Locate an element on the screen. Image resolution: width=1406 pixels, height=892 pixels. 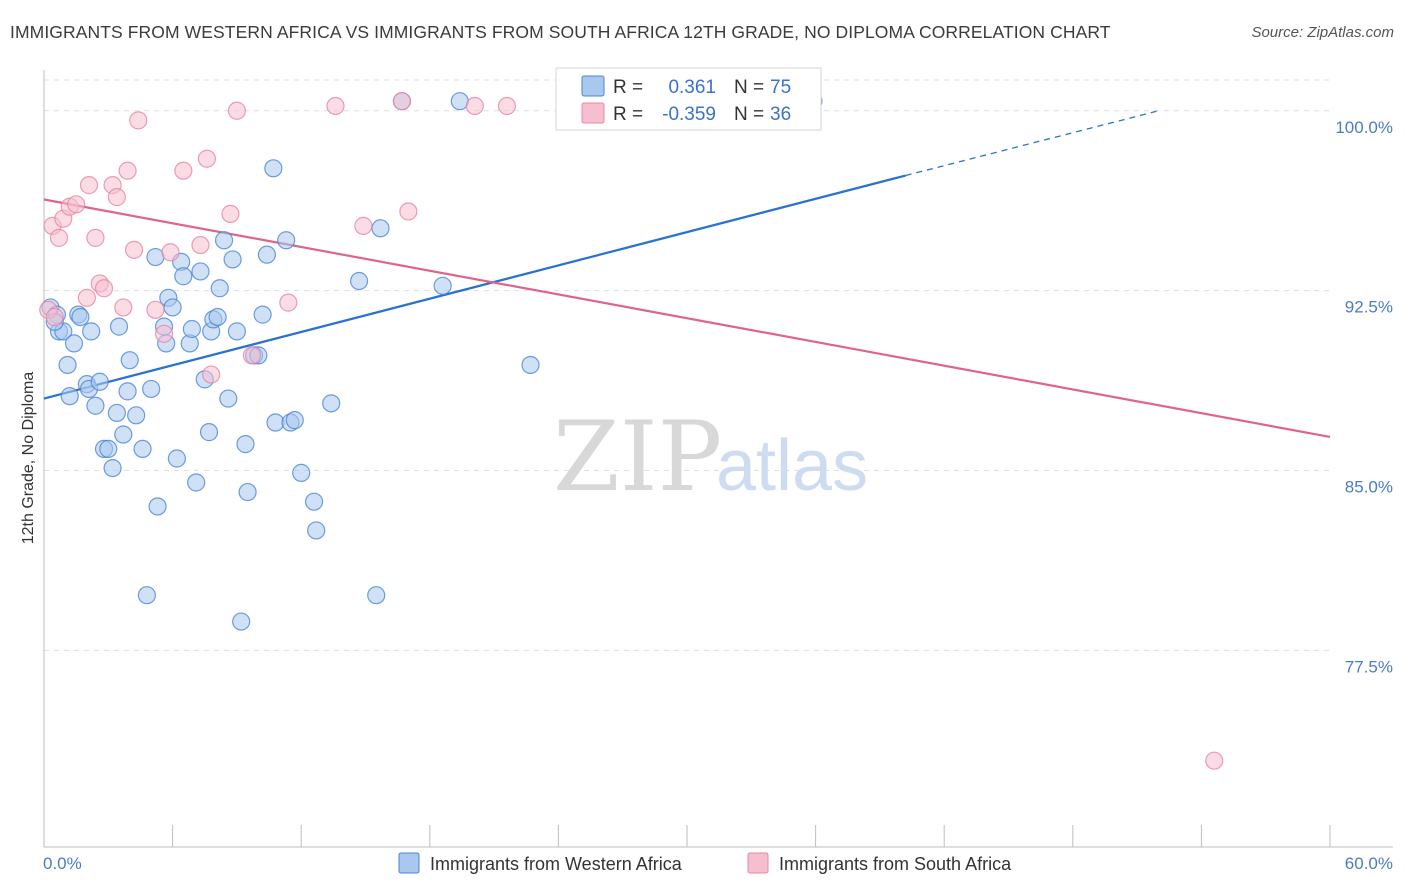
legend-swatch-pink is located at coordinates (593, 113).